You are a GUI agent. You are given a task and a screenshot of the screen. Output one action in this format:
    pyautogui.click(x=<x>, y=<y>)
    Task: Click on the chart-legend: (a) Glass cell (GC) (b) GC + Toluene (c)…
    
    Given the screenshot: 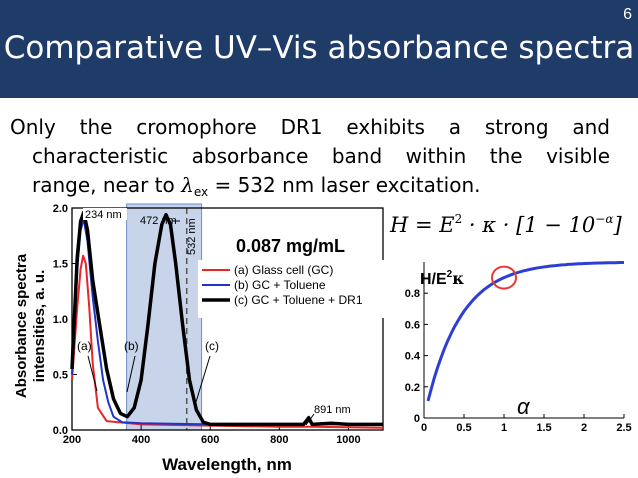 What is the action you would take?
    pyautogui.click(x=292, y=289)
    